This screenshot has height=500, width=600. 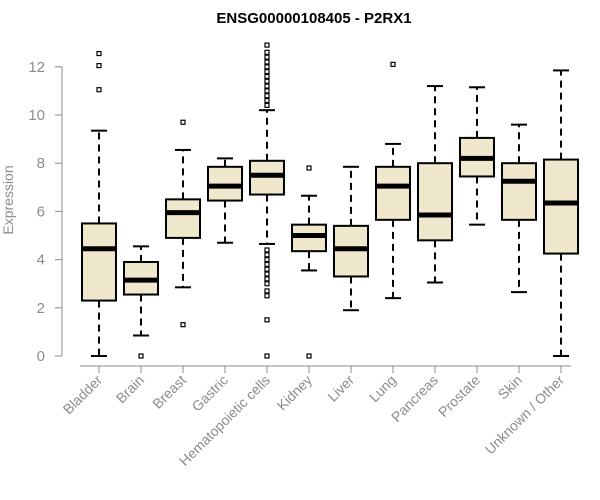 I want to click on box-gastric, so click(x=225, y=200).